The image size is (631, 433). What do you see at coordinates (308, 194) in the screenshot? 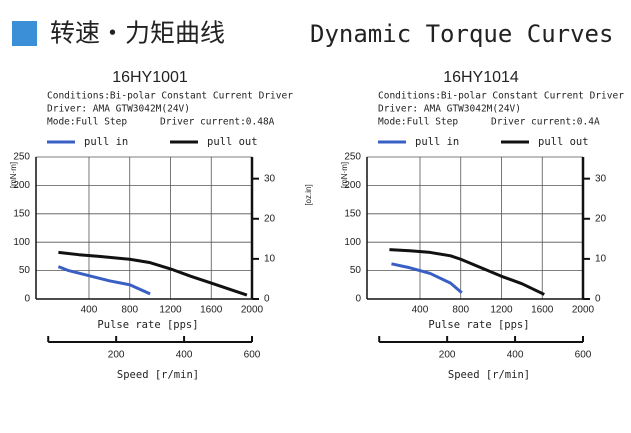
I see `y2-axis-label: [oz.in]` at bounding box center [308, 194].